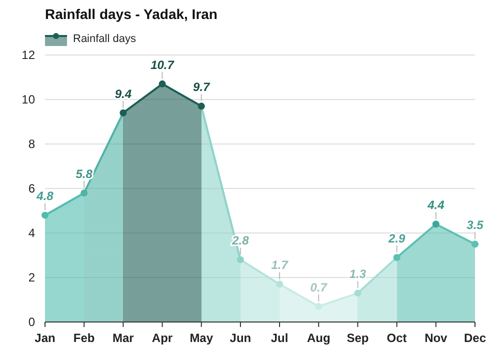 Image resolution: width=500 pixels, height=350 pixels. What do you see at coordinates (84, 173) in the screenshot?
I see `data-label: 5.8` at bounding box center [84, 173].